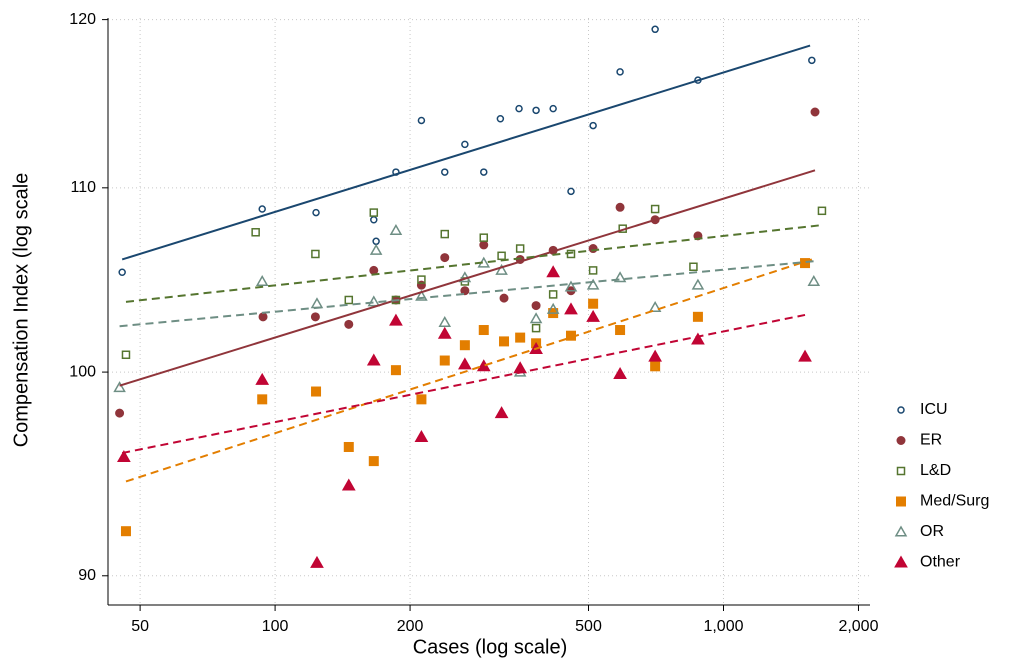 The image size is (1011, 662). Describe the element at coordinates (21, 310) in the screenshot. I see `y-axis-label: Compensation Index (log scale` at that location.